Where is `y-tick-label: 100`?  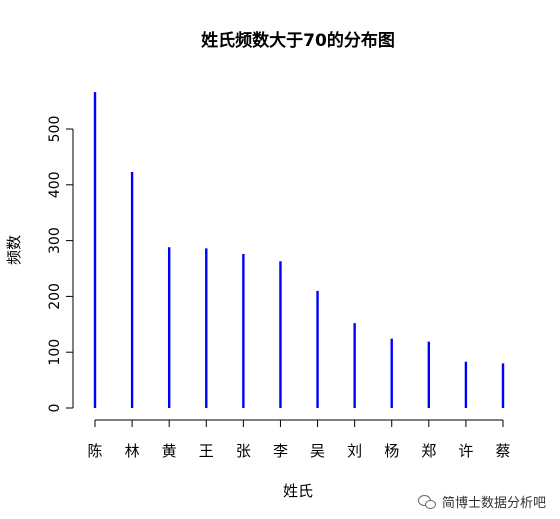
y-tick-label: 100 is located at coordinates (55, 352).